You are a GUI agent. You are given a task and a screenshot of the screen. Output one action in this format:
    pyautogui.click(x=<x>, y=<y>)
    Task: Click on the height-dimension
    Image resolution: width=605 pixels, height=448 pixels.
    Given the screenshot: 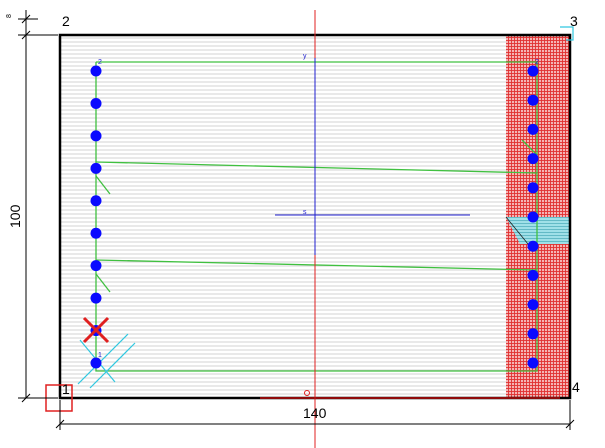 What is the action you would take?
    pyautogui.click(x=38, y=206)
    